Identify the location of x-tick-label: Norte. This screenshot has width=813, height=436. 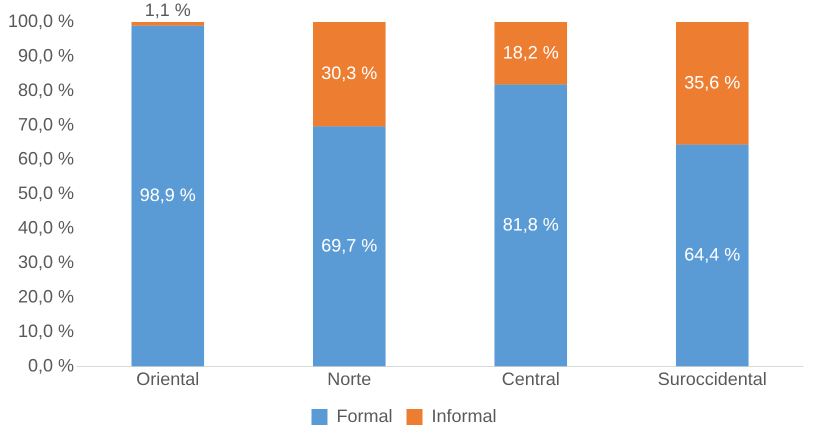
(349, 379).